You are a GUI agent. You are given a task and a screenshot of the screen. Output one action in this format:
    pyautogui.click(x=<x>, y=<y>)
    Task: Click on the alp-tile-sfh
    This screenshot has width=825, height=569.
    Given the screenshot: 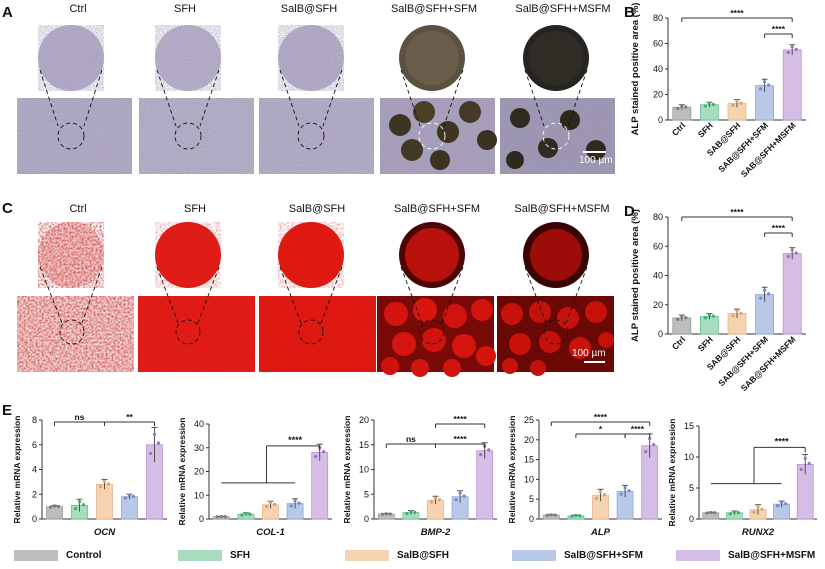 What is the action you would take?
    pyautogui.click(x=196, y=136)
    